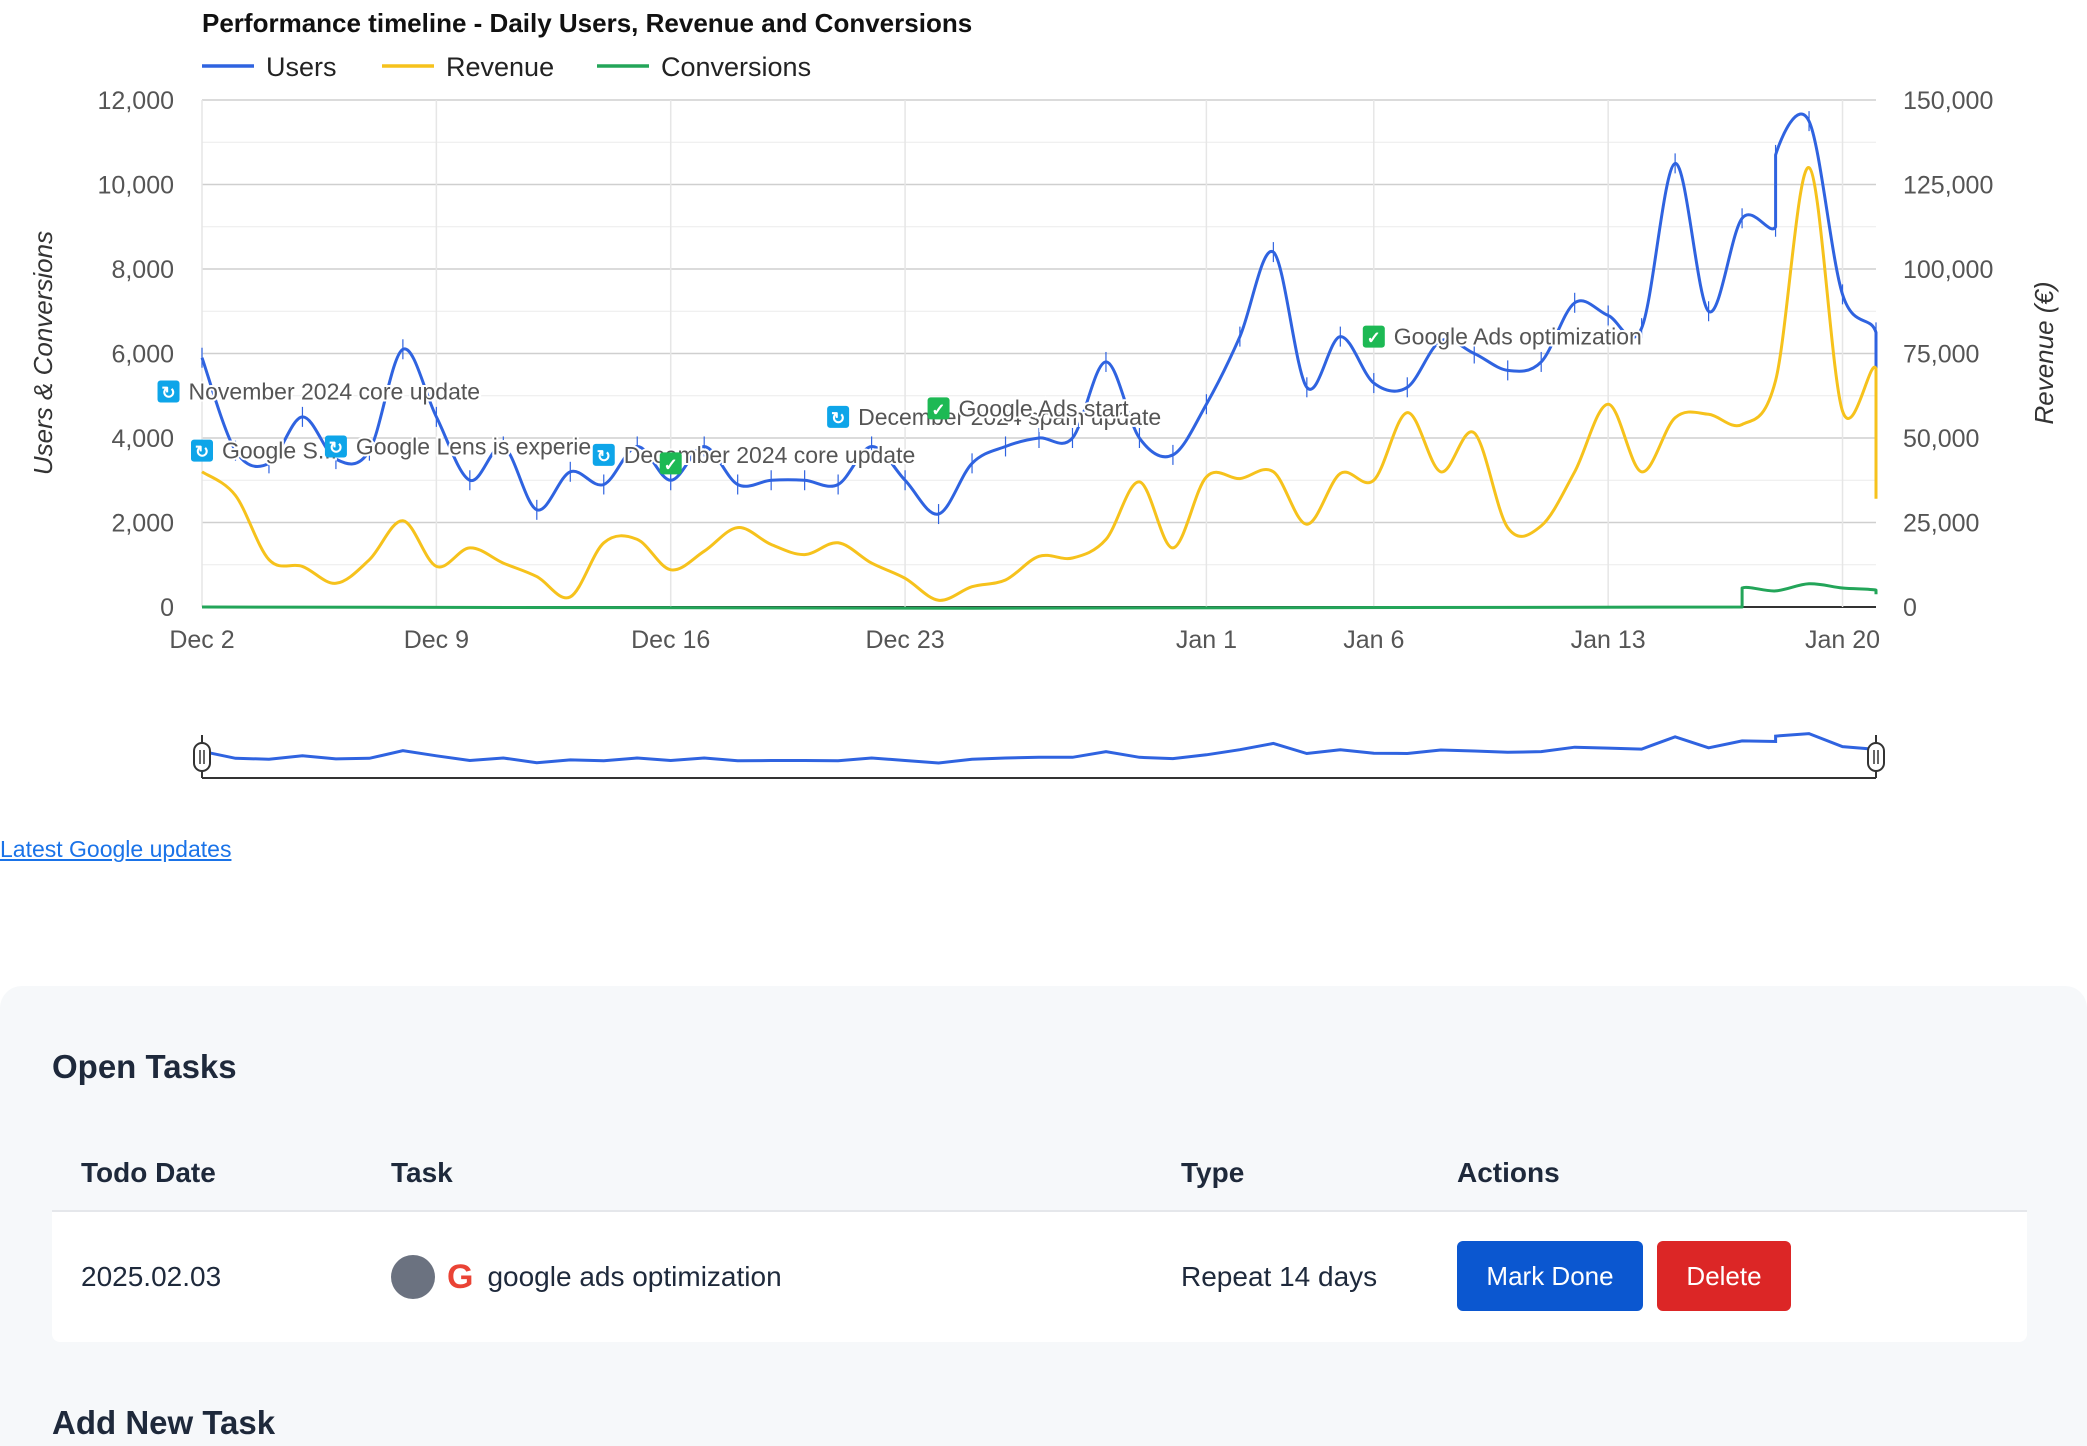 This screenshot has width=2087, height=1446. What do you see at coordinates (1279, 1276) in the screenshot?
I see `task-type: Repeat 14 days` at bounding box center [1279, 1276].